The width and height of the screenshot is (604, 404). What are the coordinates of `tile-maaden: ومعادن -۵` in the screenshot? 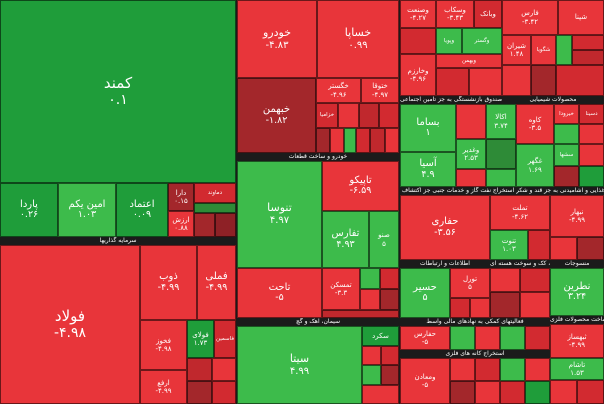 It's located at (425, 381).